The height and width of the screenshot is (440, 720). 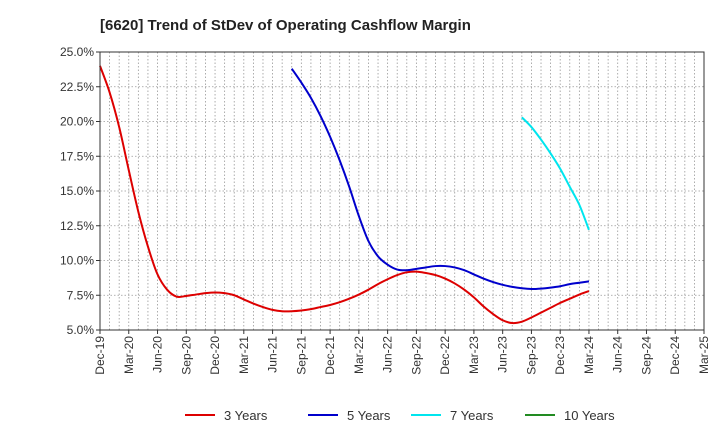 I want to click on x-tick-label: Dec-24, so click(x=675, y=355).